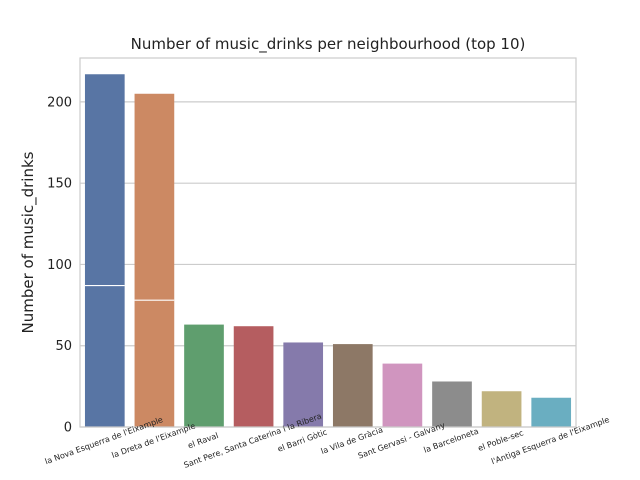  What do you see at coordinates (63, 346) in the screenshot?
I see `y-tick-label: 50` at bounding box center [63, 346].